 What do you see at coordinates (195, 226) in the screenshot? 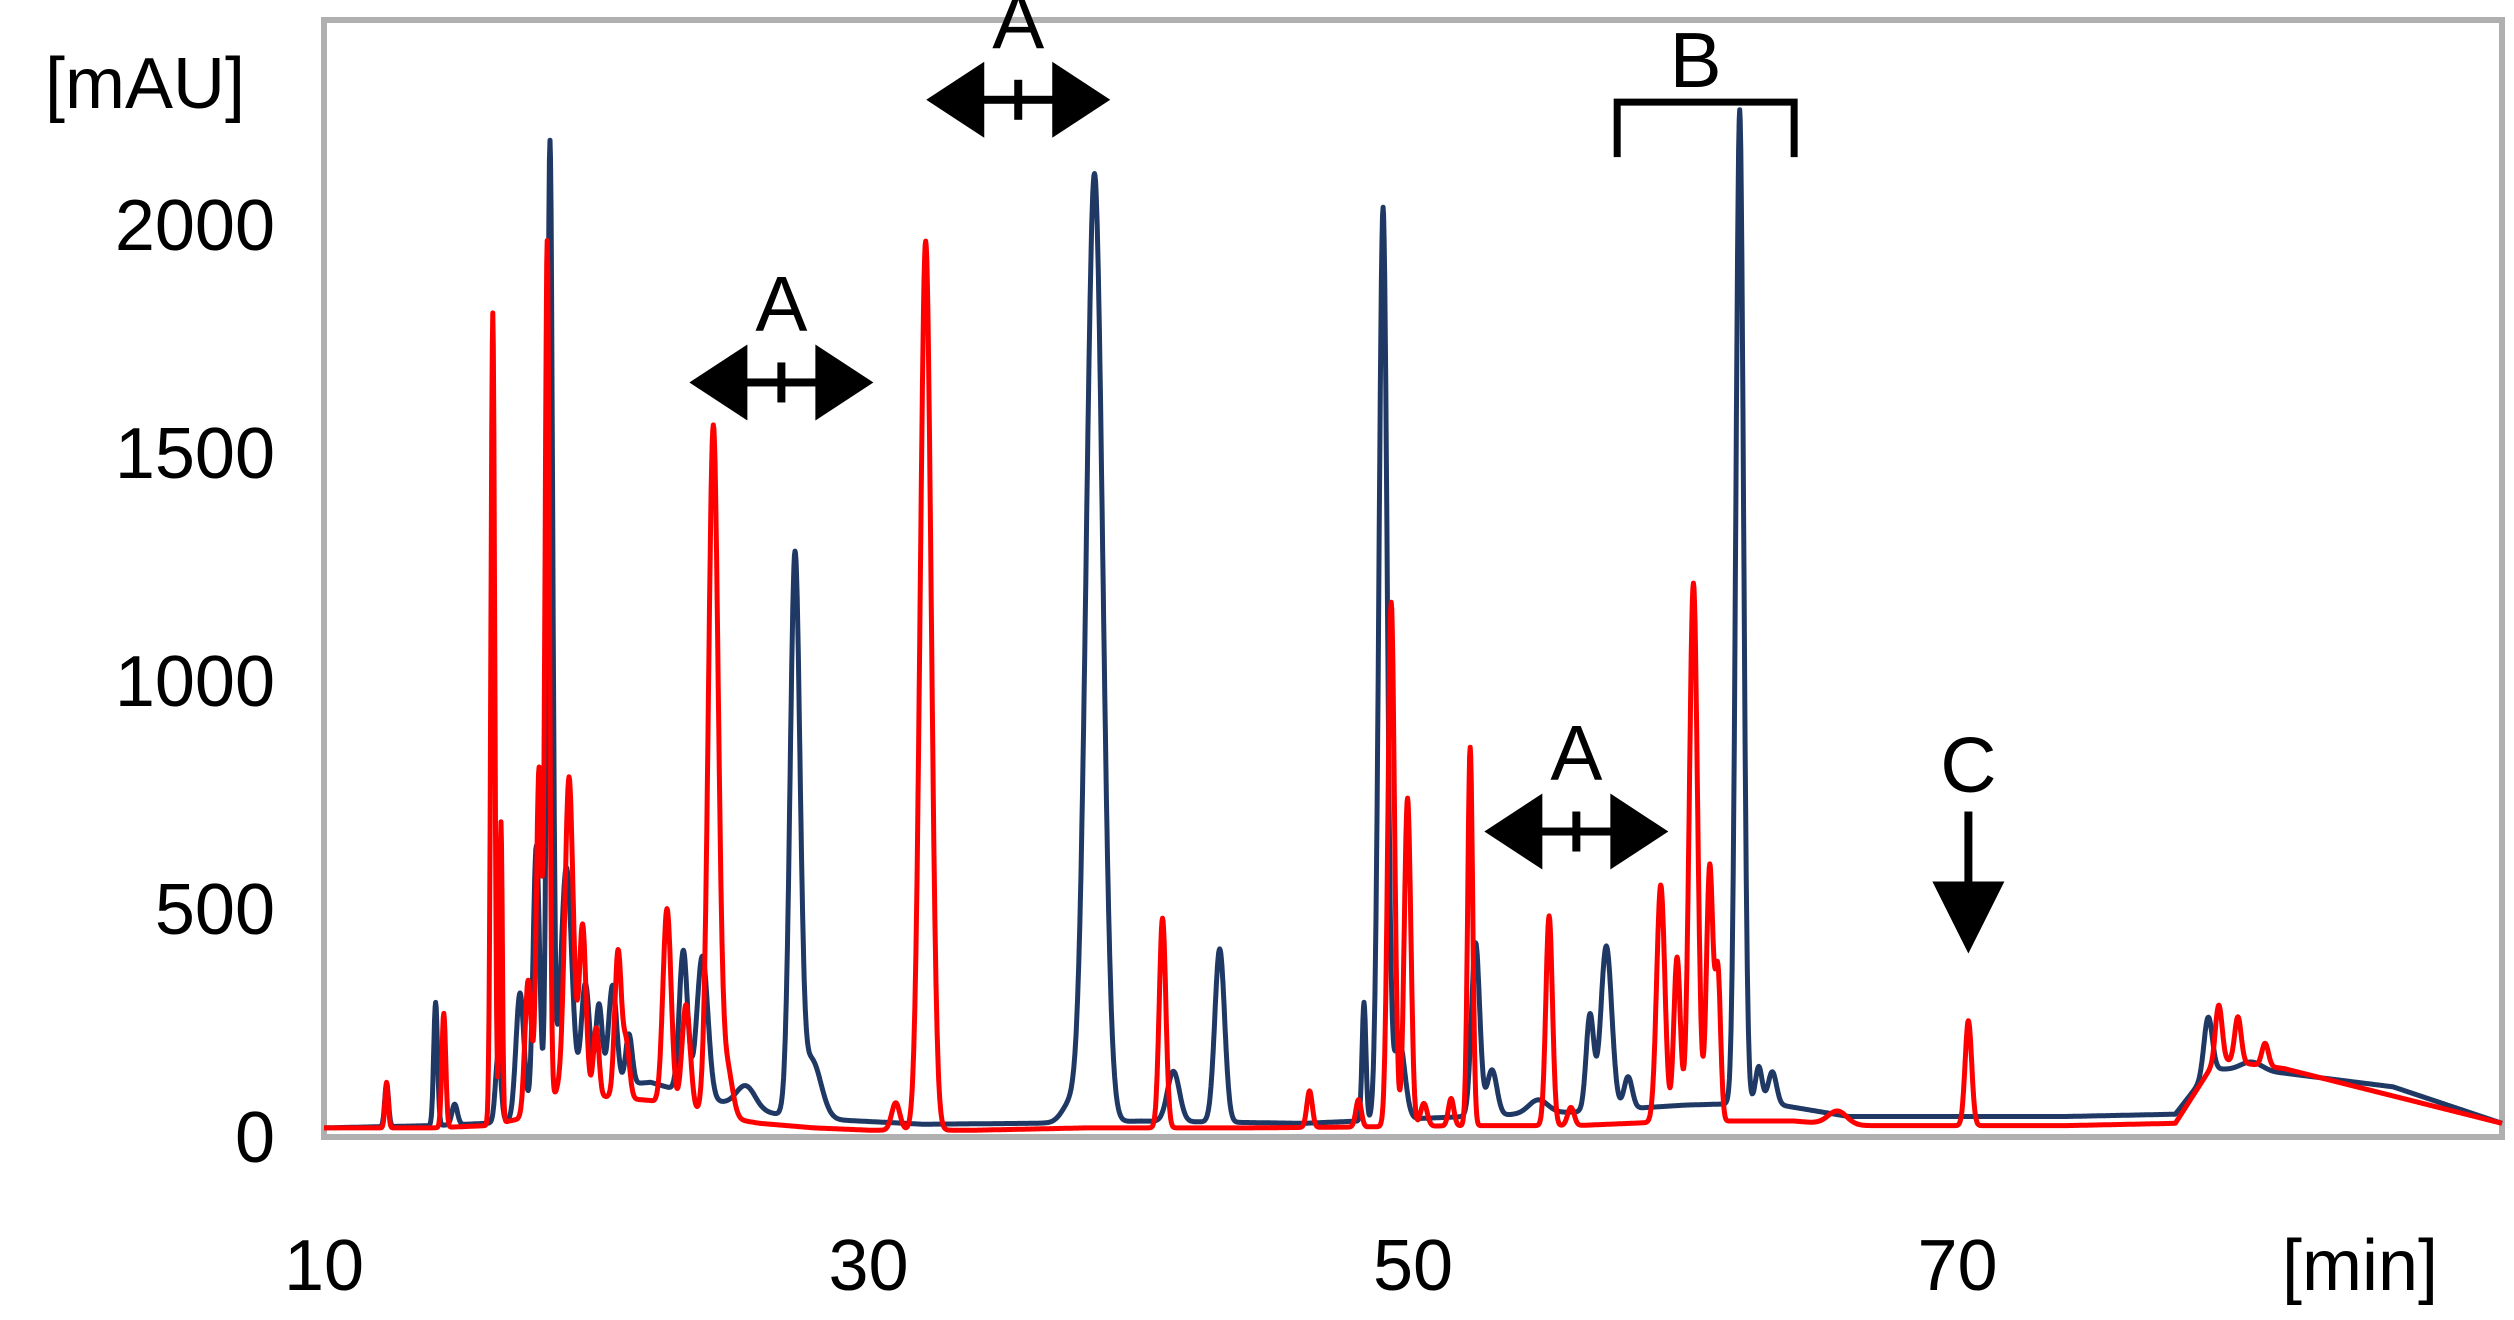
I see `y-tick-label: 2000` at bounding box center [195, 226].